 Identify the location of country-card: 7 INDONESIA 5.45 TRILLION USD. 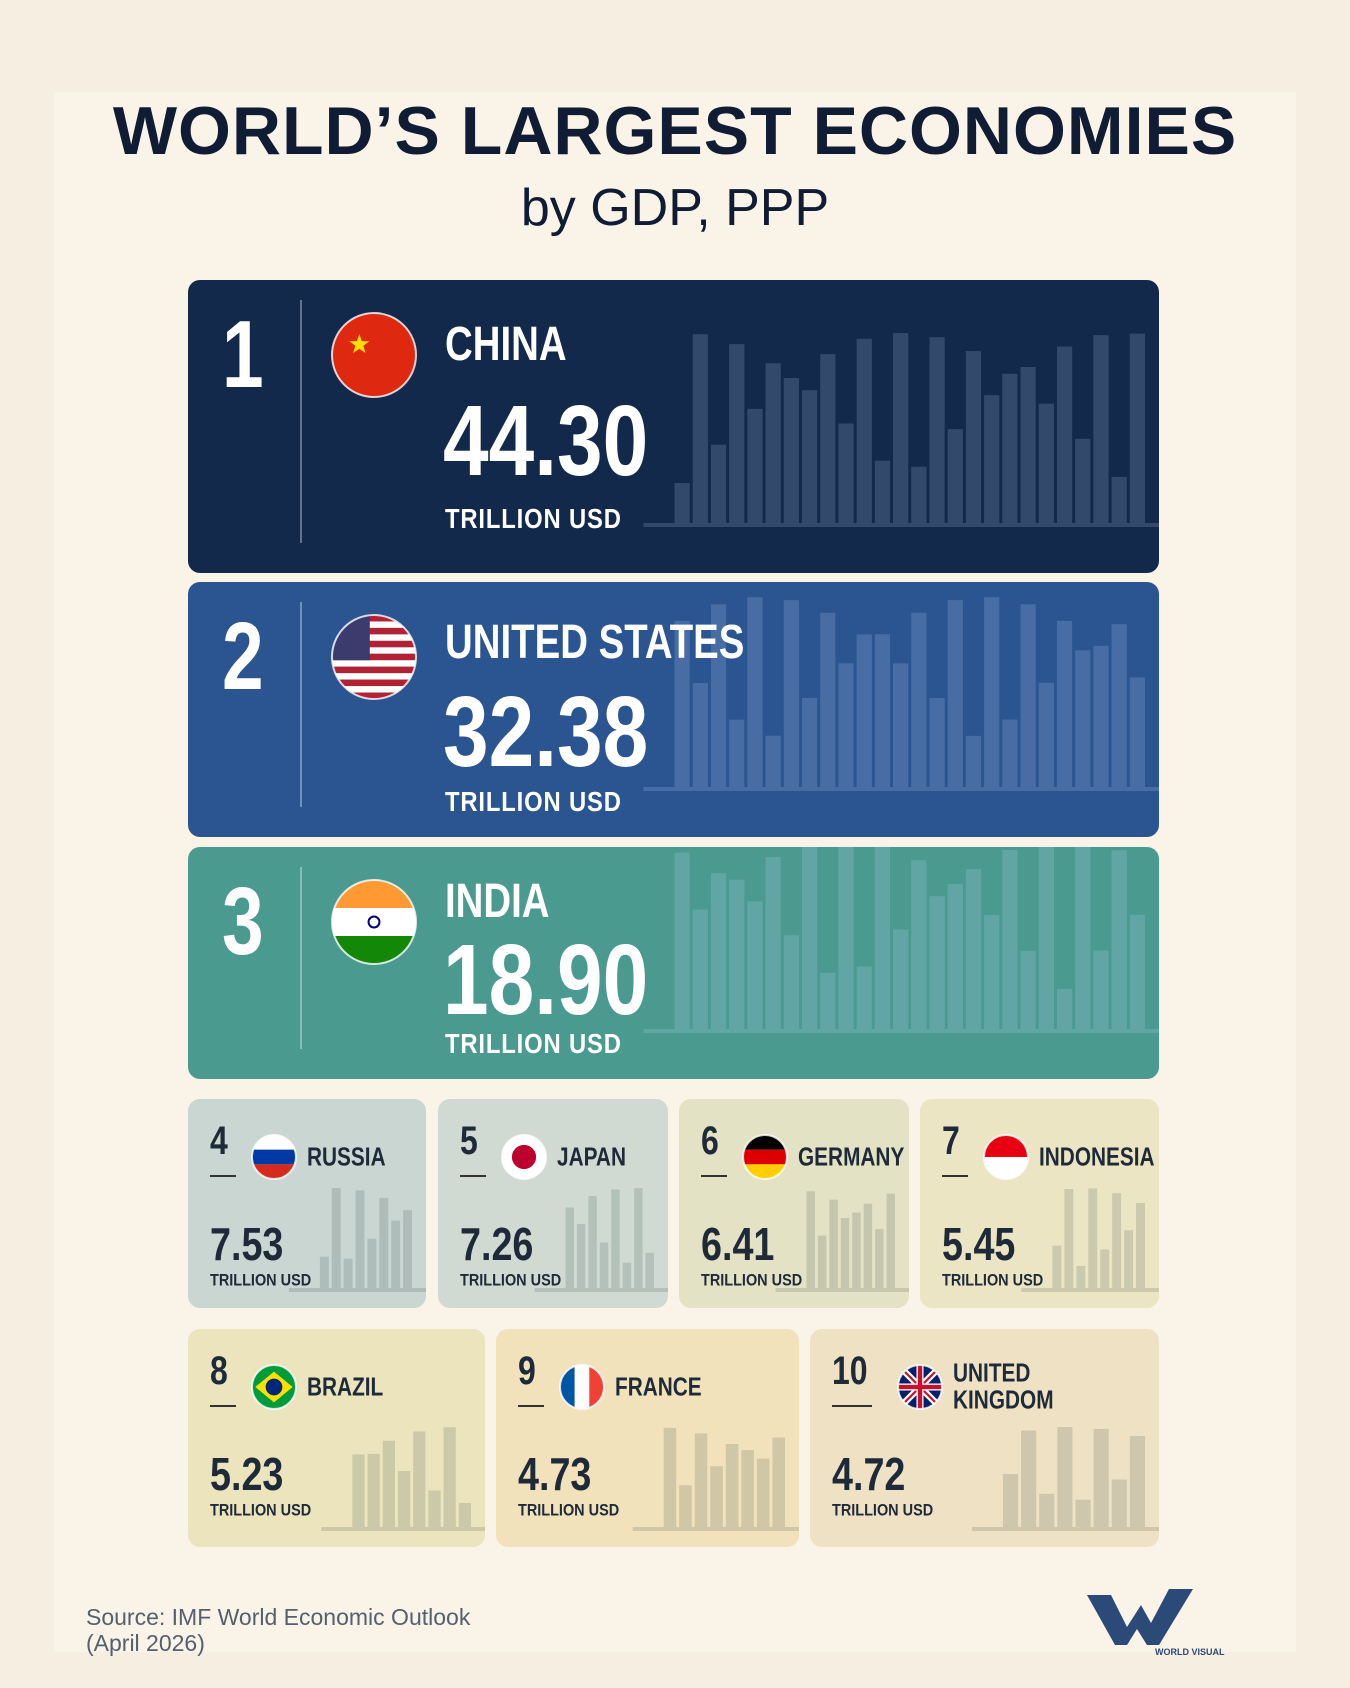
(1039, 1203).